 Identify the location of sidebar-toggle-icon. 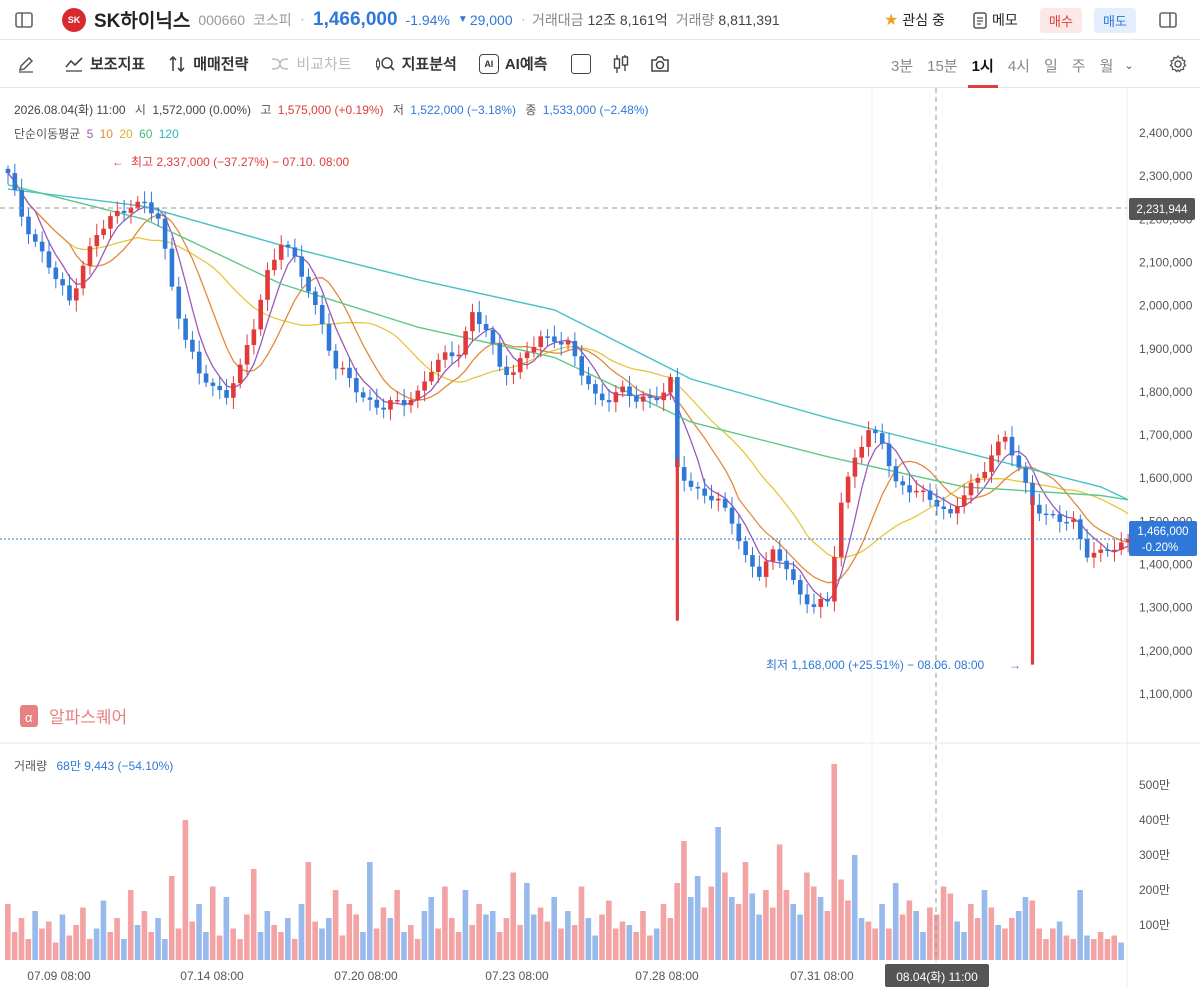
(24, 20).